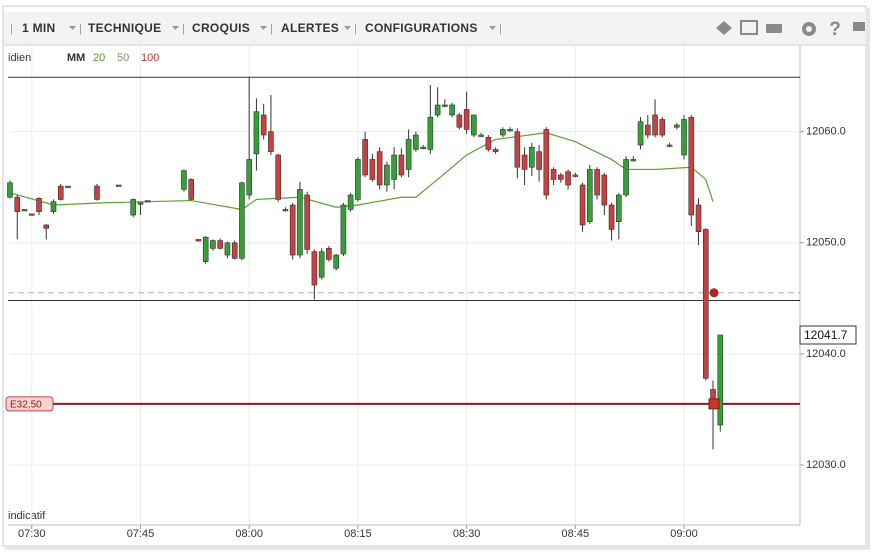 The height and width of the screenshot is (556, 873). I want to click on layers-icon, so click(724, 28).